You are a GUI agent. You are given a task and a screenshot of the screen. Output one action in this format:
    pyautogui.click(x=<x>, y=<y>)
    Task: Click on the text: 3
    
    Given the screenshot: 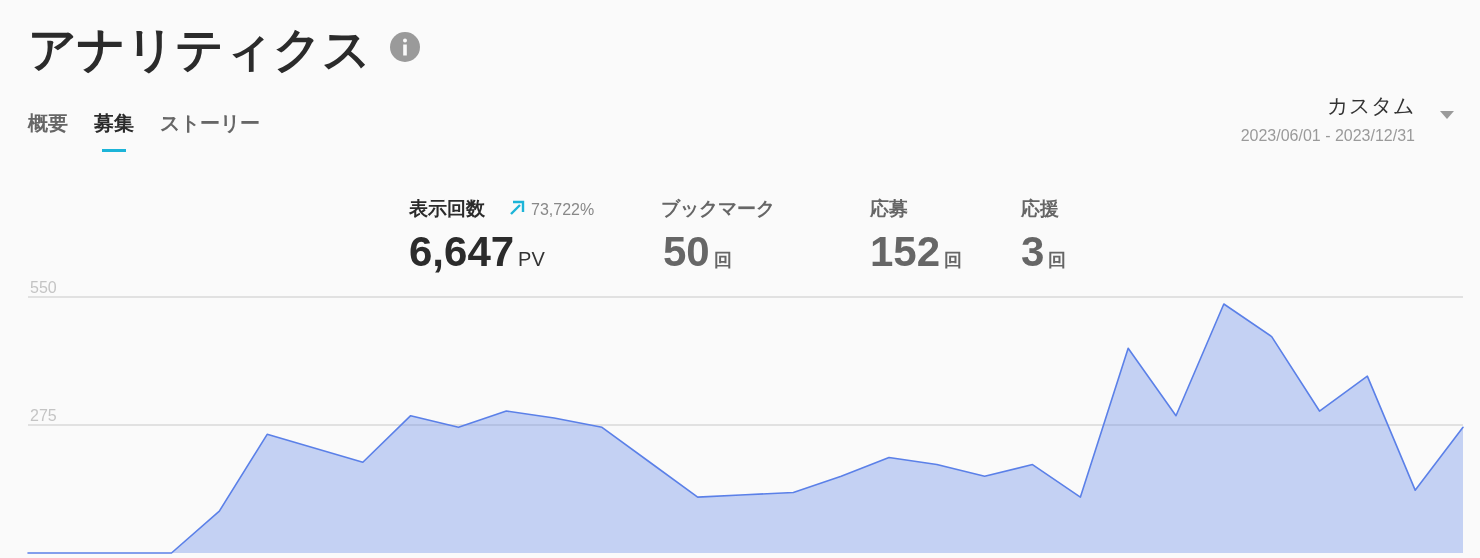 What is the action you would take?
    pyautogui.click(x=1033, y=251)
    